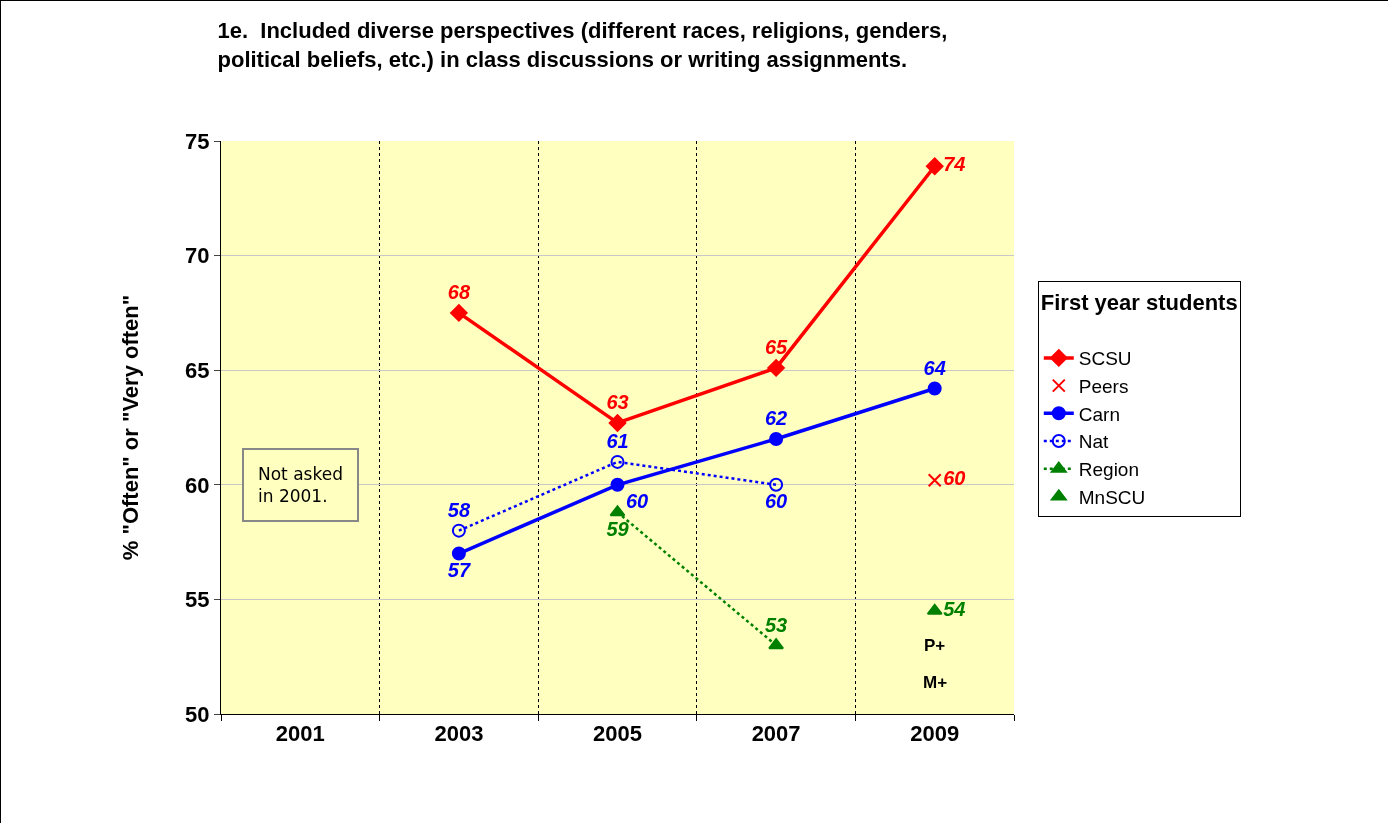 The image size is (1388, 823). Describe the element at coordinates (776, 734) in the screenshot. I see `x-tick-label: 2007` at that location.